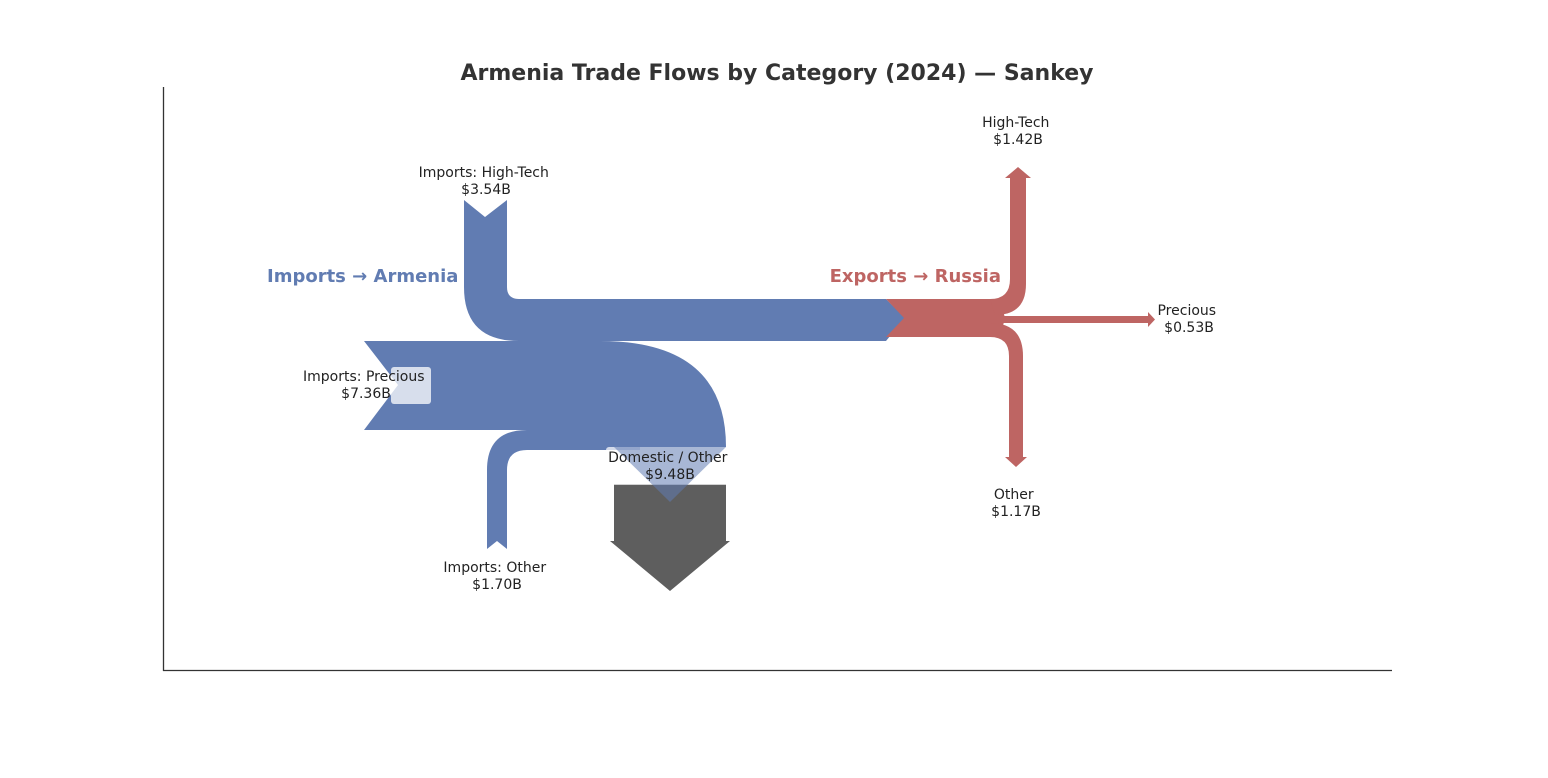 The width and height of the screenshot is (1548, 778). I want to click on node-label-imports-high-tech-name: Imports: High-Tech, so click(484, 173).